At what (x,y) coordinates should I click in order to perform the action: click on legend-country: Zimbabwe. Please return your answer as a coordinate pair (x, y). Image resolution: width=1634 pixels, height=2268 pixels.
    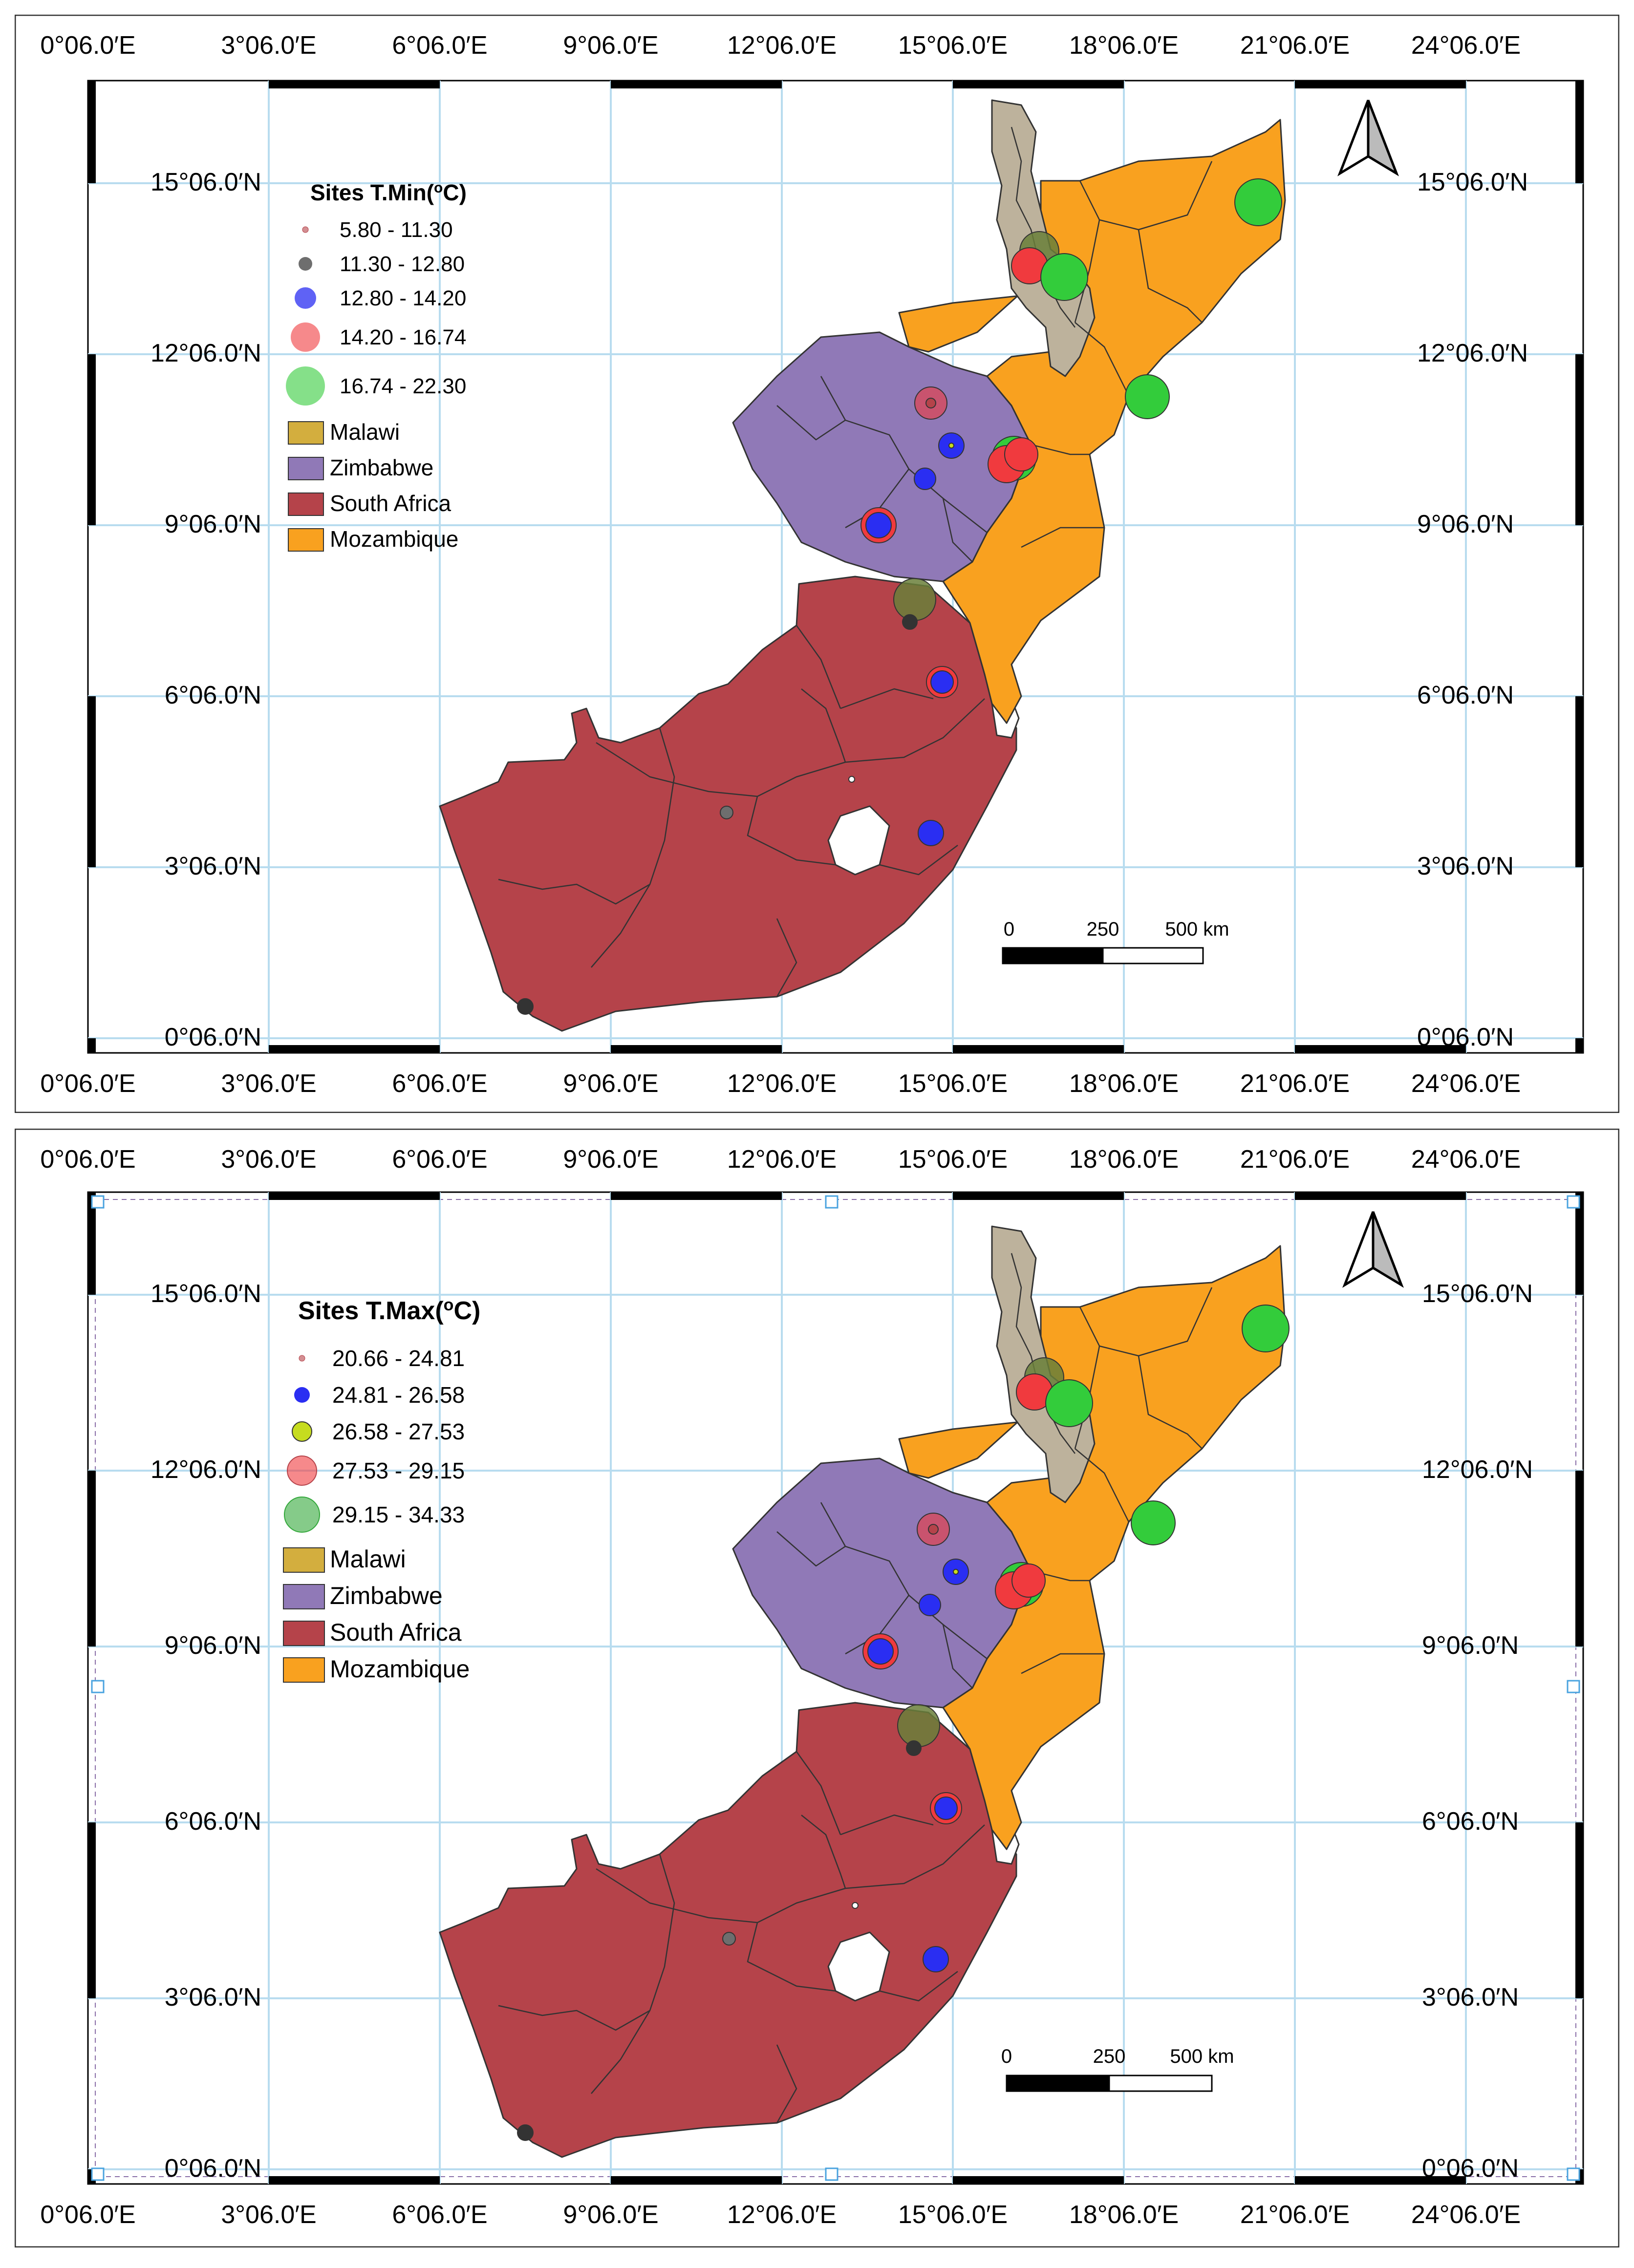
    Looking at the image, I should click on (382, 467).